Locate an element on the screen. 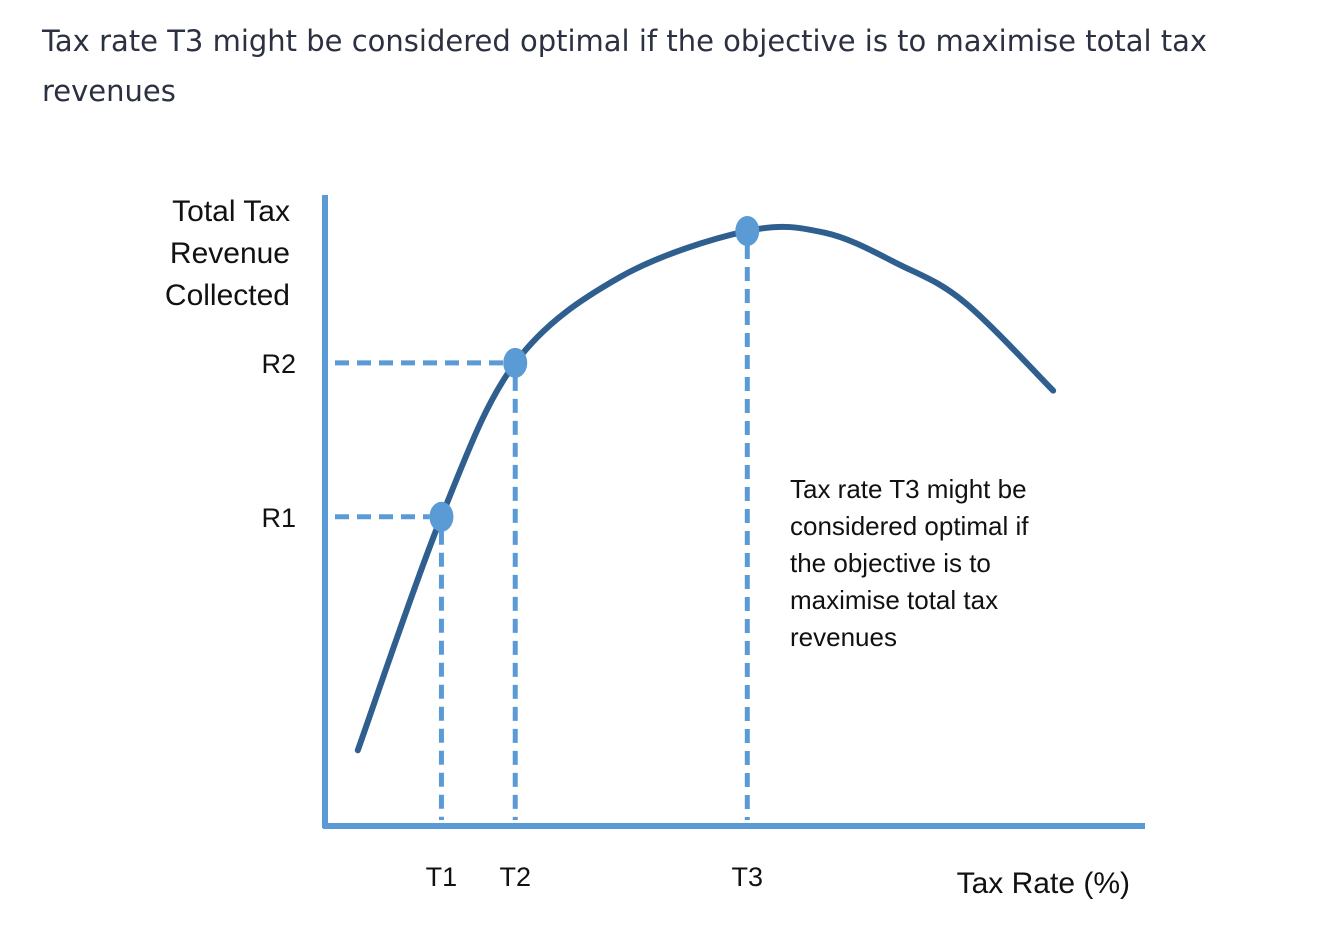 This screenshot has height=934, width=1334. annotation-line: maximise total tax is located at coordinates (894, 600).